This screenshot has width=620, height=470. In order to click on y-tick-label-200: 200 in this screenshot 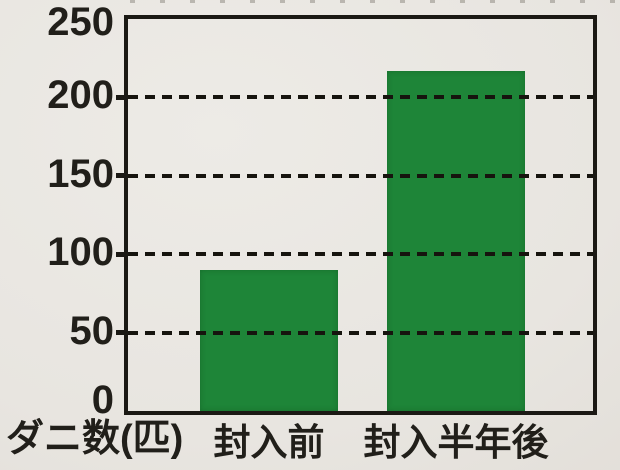, I will do `click(80, 95)`.